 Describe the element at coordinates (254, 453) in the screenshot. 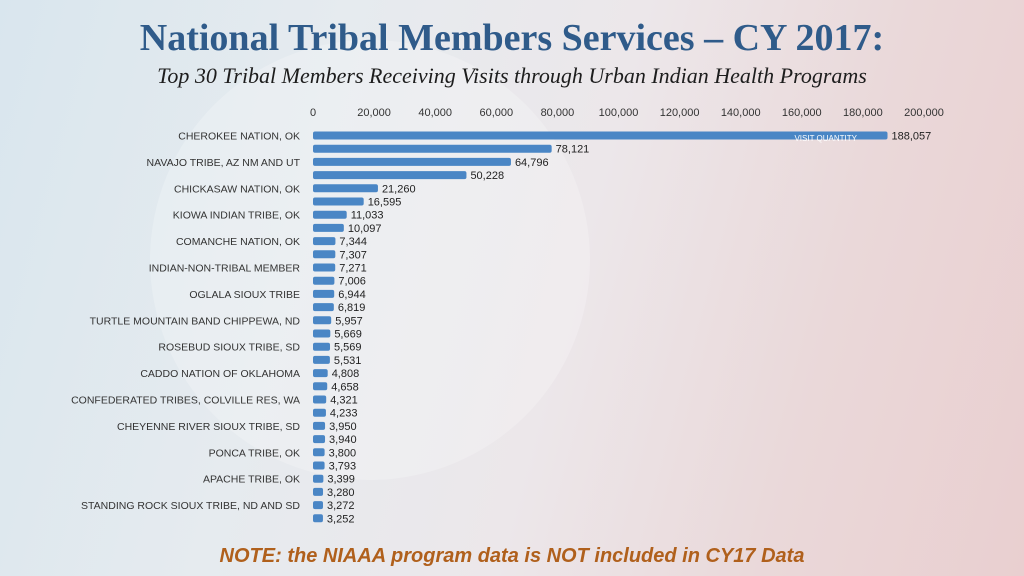

I see `category-label: PONCA TRIBE, OK` at that location.